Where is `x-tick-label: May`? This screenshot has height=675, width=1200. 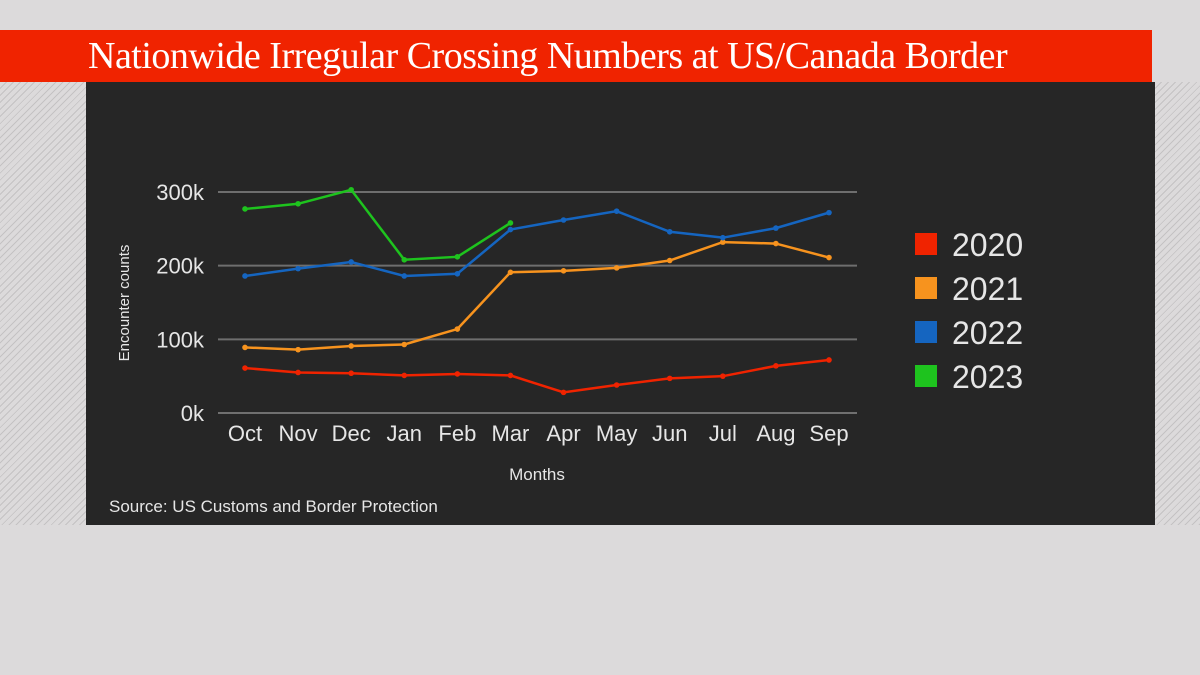 x-tick-label: May is located at coordinates (617, 433).